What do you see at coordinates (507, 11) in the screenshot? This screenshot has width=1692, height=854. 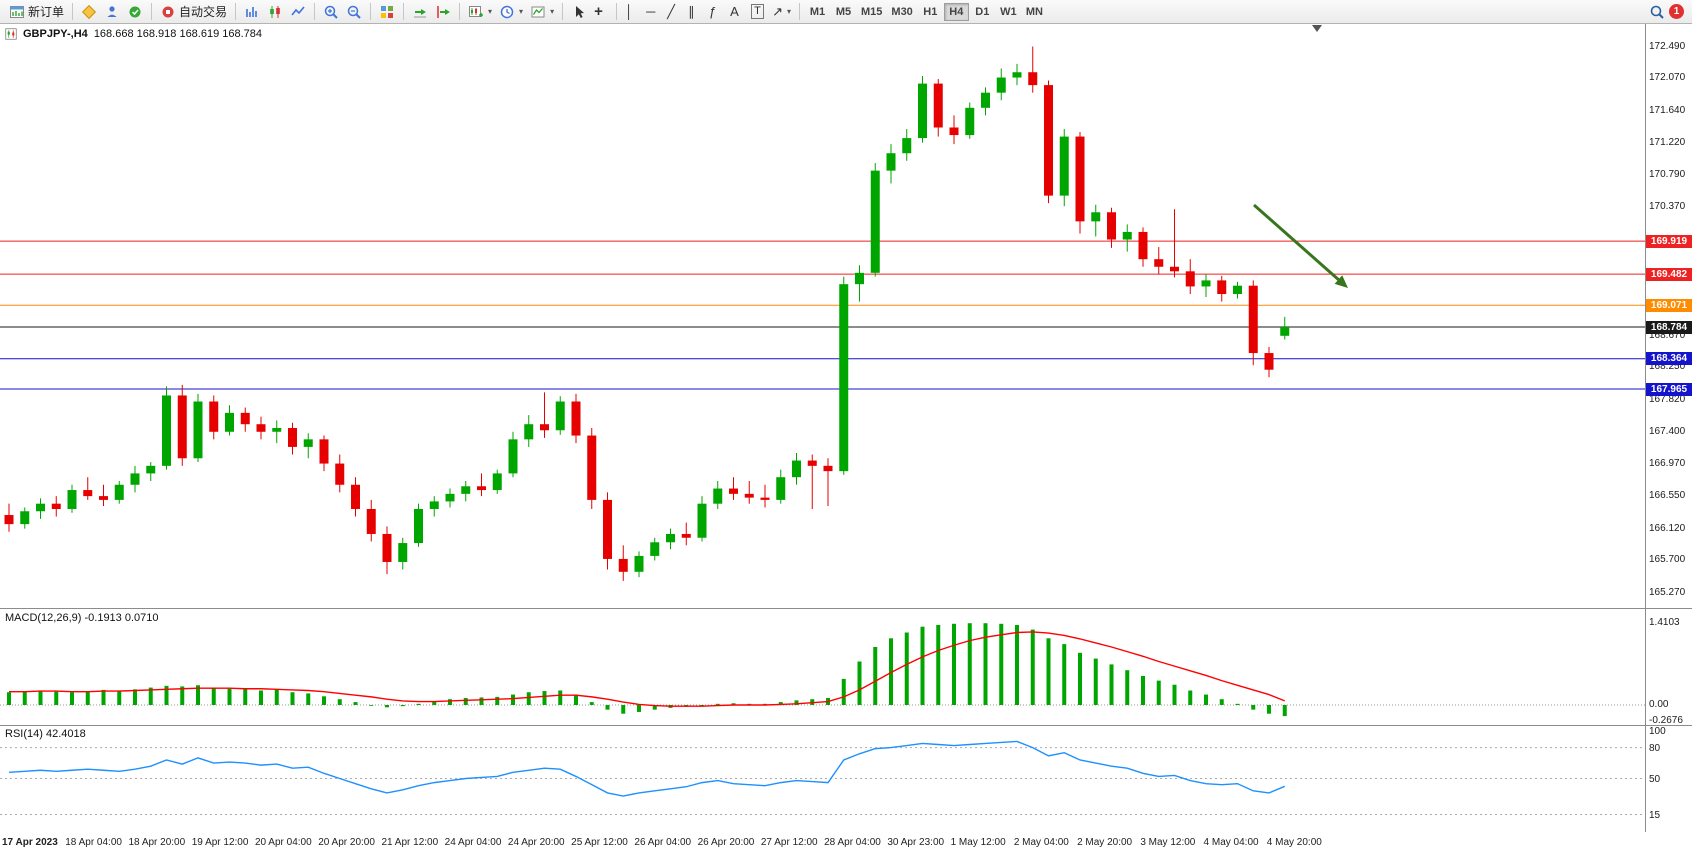 I see `clock-icon` at bounding box center [507, 11].